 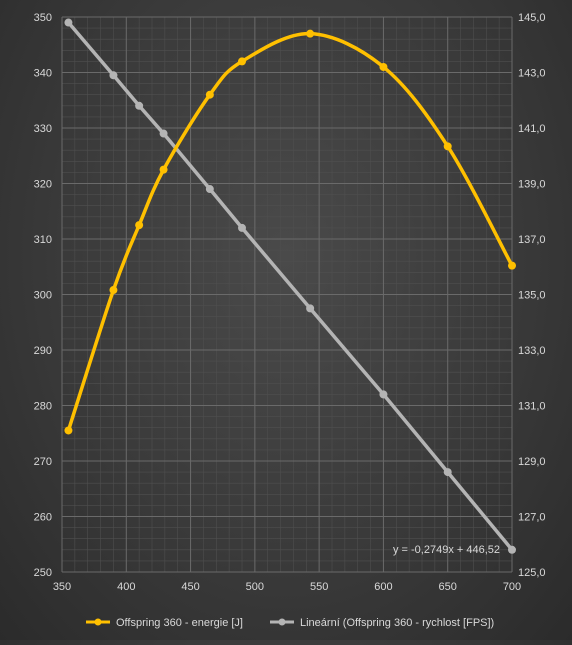 I want to click on y-tick-label: 280, so click(x=43, y=407).